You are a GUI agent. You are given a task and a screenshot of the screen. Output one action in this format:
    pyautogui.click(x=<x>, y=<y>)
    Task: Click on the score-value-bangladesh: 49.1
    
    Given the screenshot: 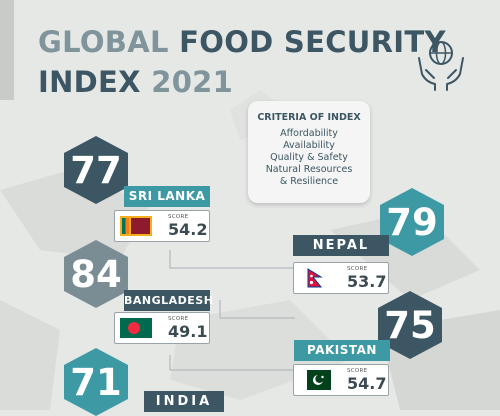 What is the action you would take?
    pyautogui.click(x=188, y=331)
    